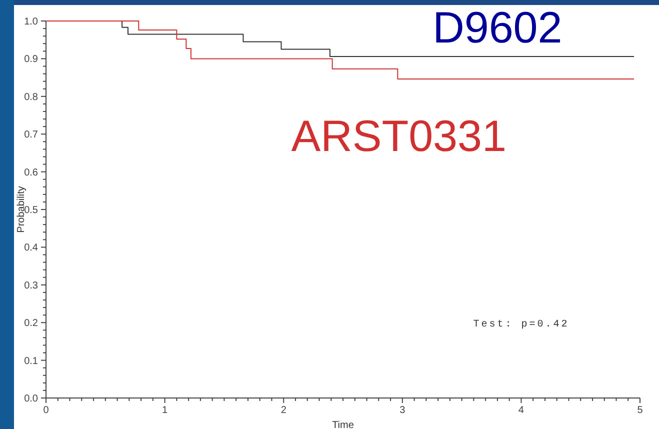 This screenshot has width=659, height=429. I want to click on x-tick-label: 1, so click(165, 410).